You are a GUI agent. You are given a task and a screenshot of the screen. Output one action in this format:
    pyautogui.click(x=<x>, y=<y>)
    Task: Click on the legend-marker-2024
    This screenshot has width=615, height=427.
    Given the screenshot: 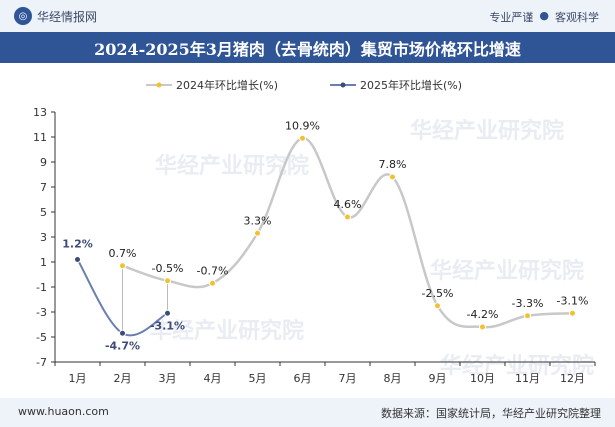 What is the action you would take?
    pyautogui.click(x=159, y=85)
    